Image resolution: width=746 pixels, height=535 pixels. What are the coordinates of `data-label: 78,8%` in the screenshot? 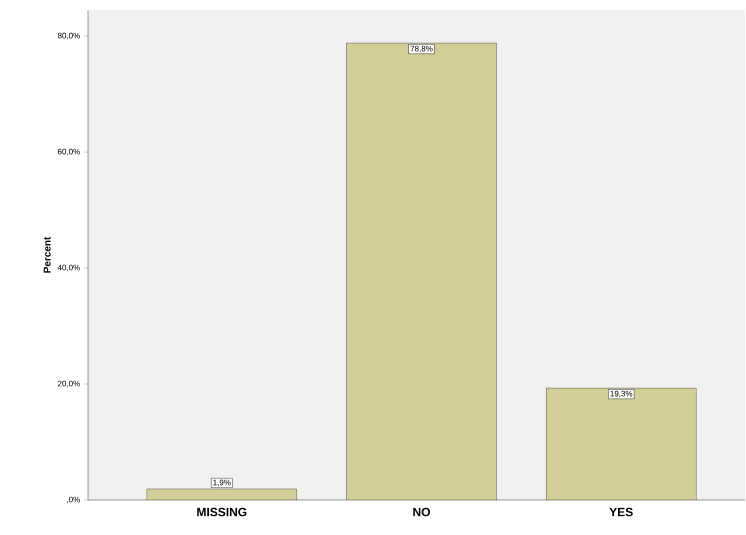 It's located at (421, 49).